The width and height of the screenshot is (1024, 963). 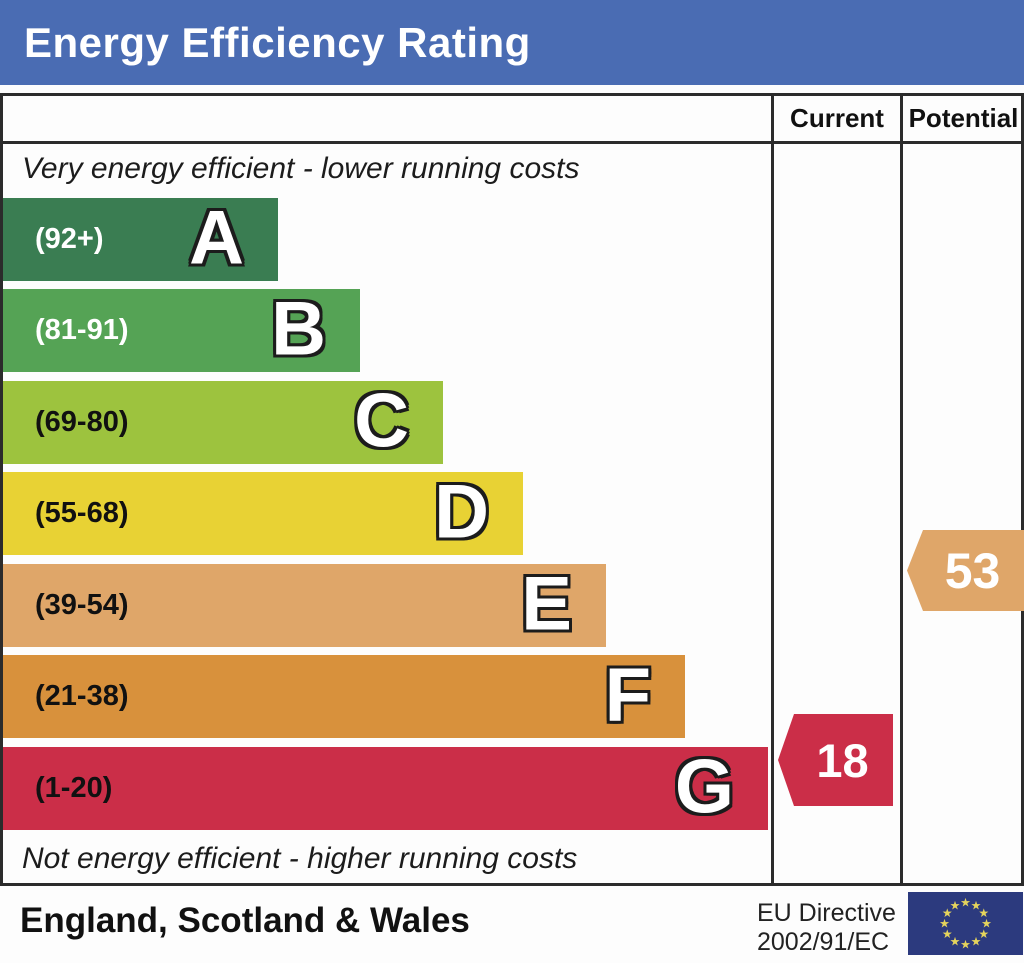 What do you see at coordinates (823, 942) in the screenshot?
I see `eu-directive-line2: 2002/91/EC` at bounding box center [823, 942].